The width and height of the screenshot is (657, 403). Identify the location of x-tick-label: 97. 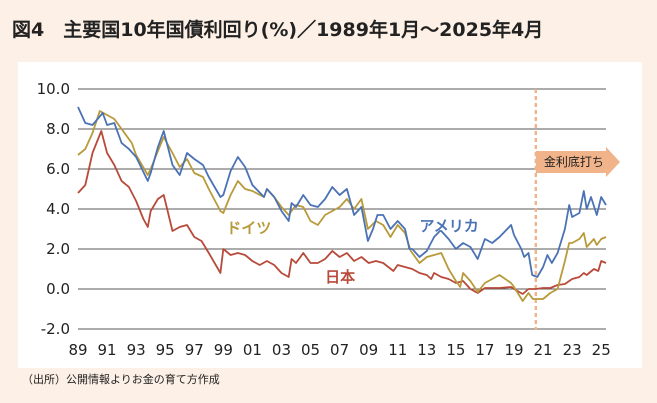
(194, 350).